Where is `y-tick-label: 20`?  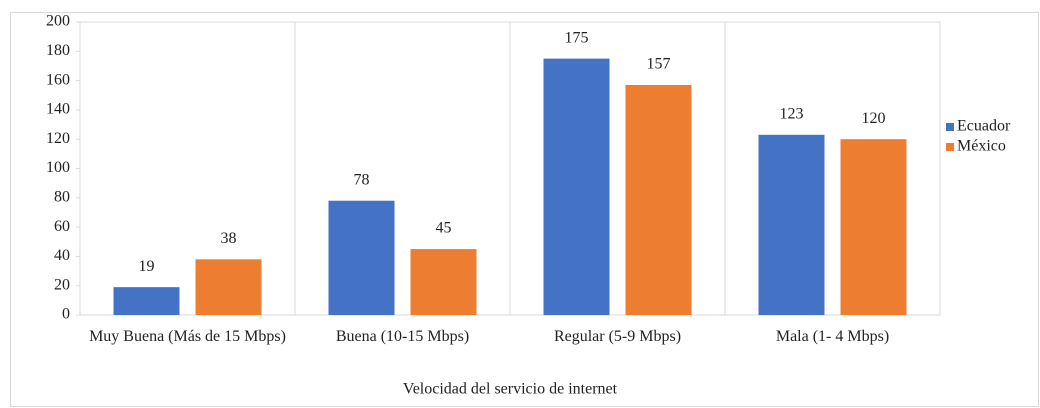
y-tick-label: 20 is located at coordinates (62, 284).